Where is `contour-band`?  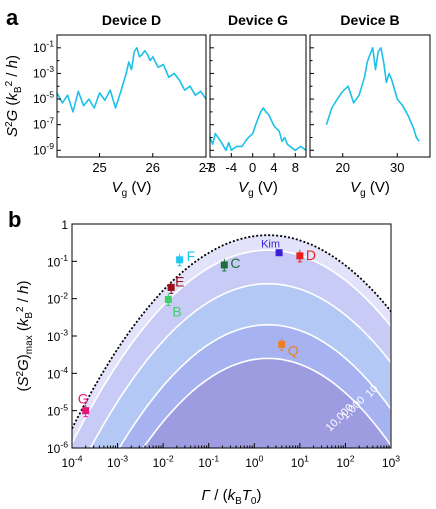 contour-band is located at coordinates (266, 402).